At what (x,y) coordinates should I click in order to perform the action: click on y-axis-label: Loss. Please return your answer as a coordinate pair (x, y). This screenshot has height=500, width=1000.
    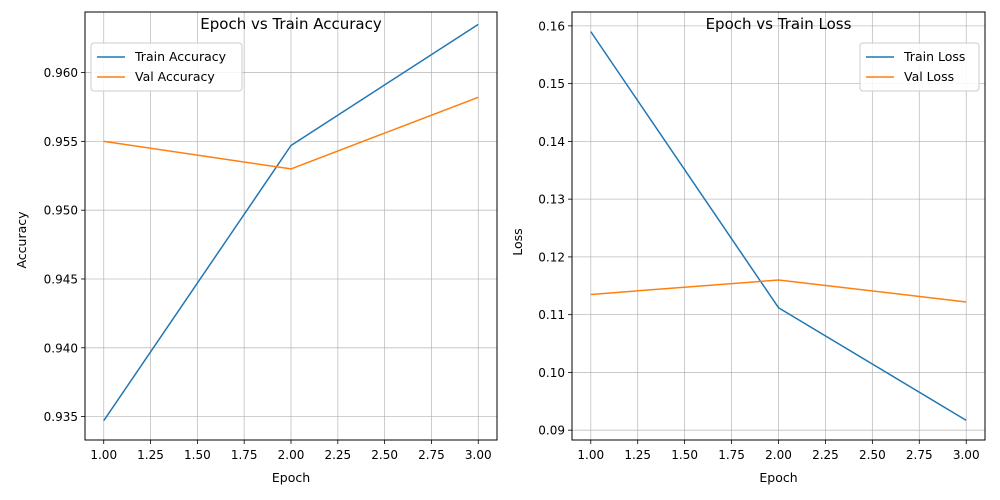
    Looking at the image, I should click on (517, 241).